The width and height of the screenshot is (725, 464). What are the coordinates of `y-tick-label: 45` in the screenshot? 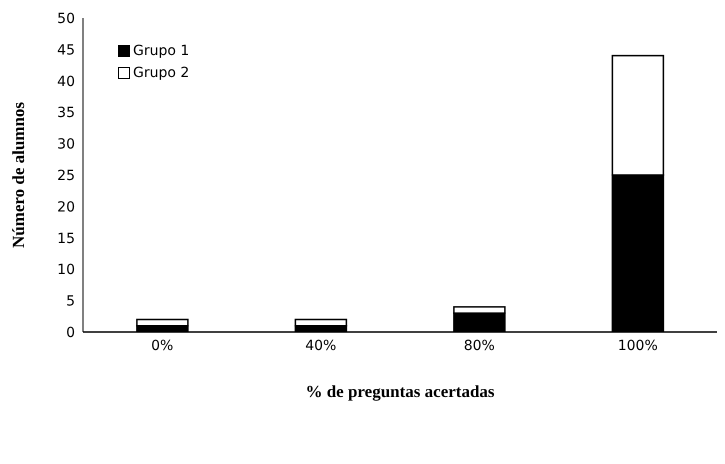 It's located at (66, 50).